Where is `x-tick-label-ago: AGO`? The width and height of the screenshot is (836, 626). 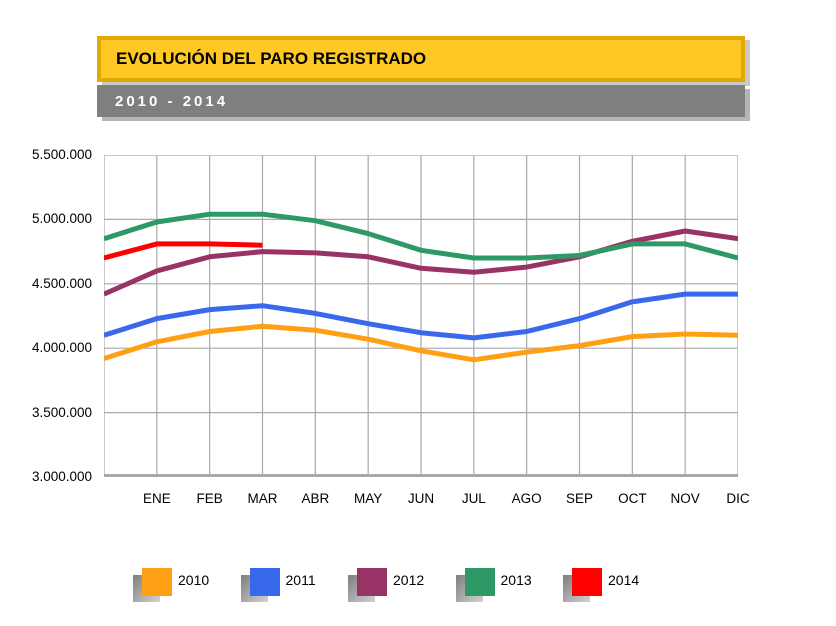
x-tick-label-ago: AGO is located at coordinates (526, 498).